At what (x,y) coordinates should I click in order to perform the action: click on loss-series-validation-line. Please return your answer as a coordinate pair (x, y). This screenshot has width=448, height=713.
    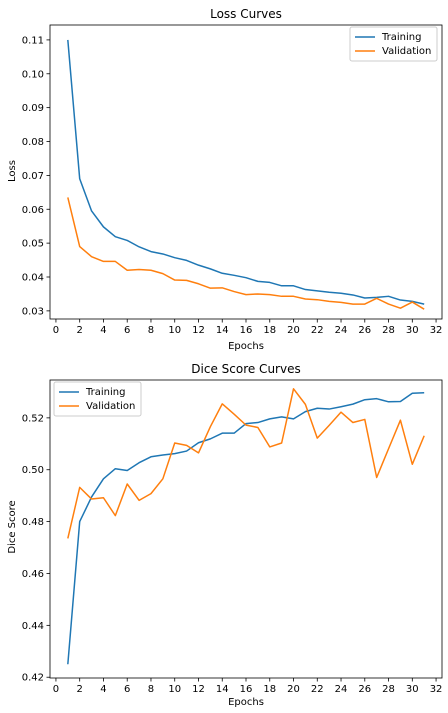
    Looking at the image, I should click on (246, 253).